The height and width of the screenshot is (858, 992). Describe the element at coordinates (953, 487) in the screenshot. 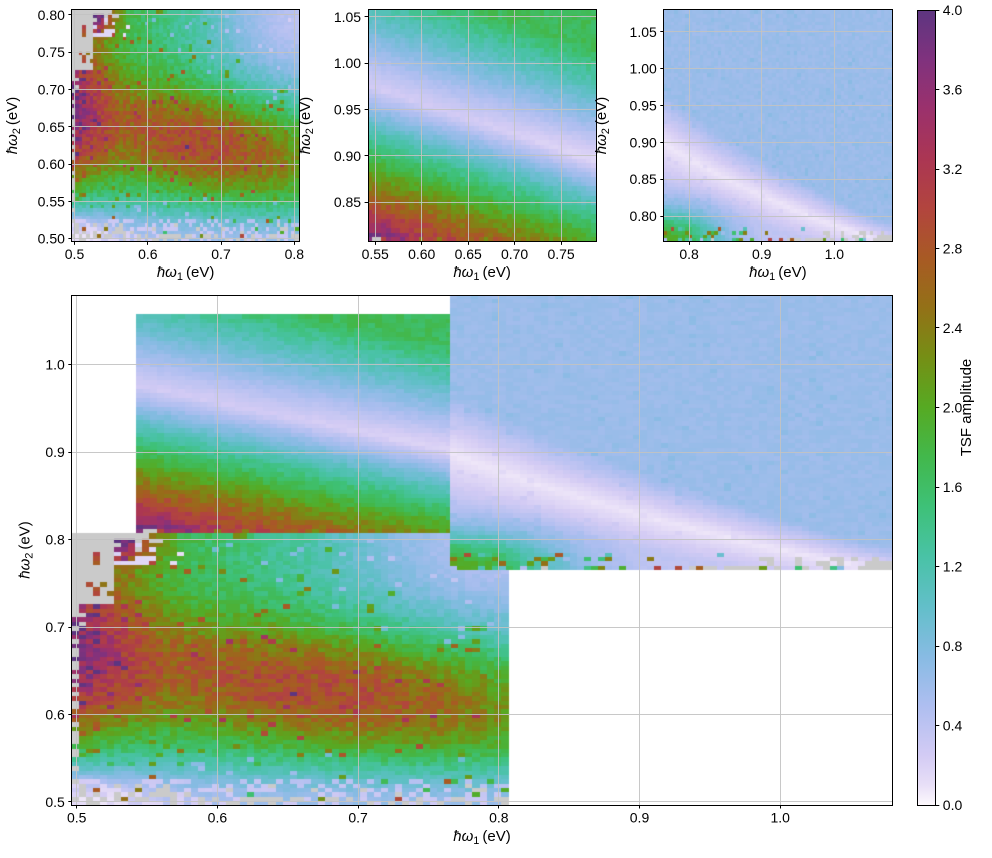

I see `svg-text: 1.6` at that location.